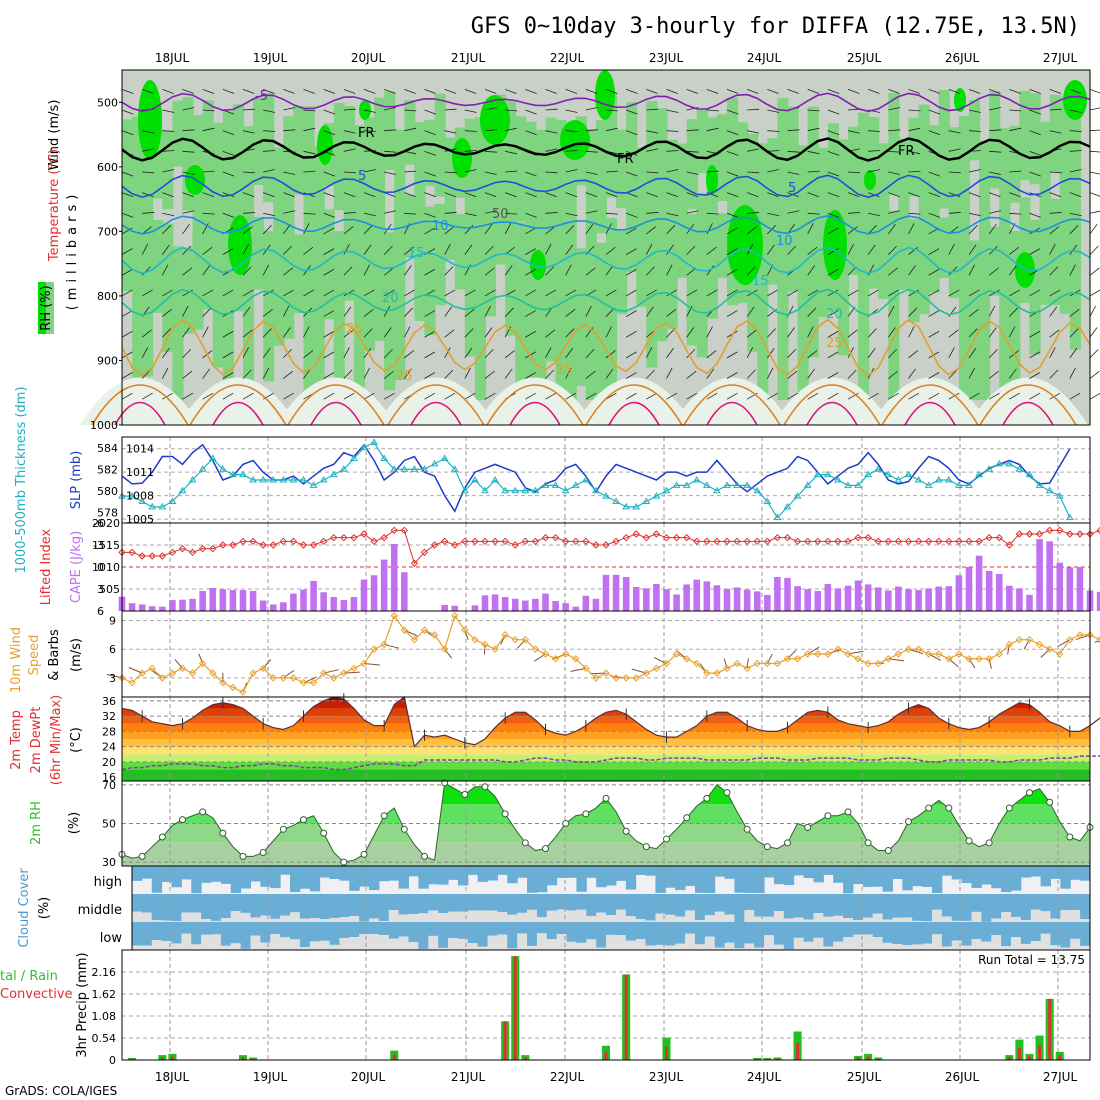 The width and height of the screenshot is (1100, 1100). Describe the element at coordinates (404, 376) in the screenshot. I see `contour-label: 25` at that location.